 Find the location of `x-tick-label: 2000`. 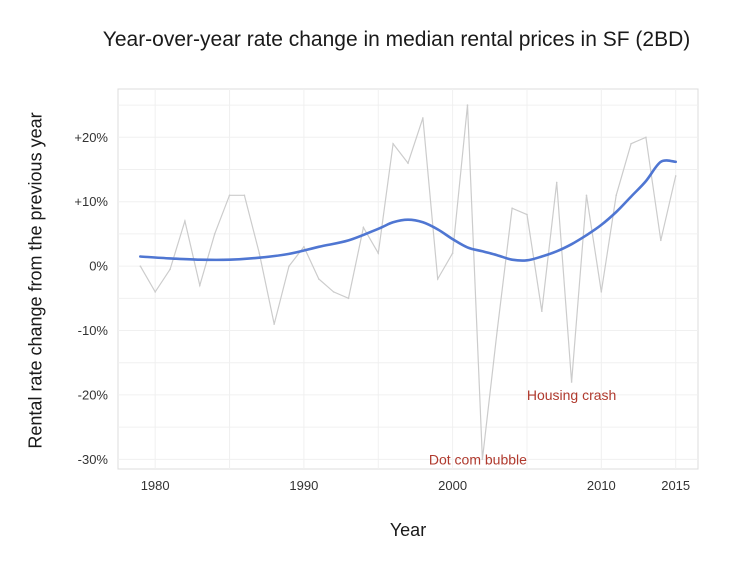

x-tick-label: 2000 is located at coordinates (452, 485).